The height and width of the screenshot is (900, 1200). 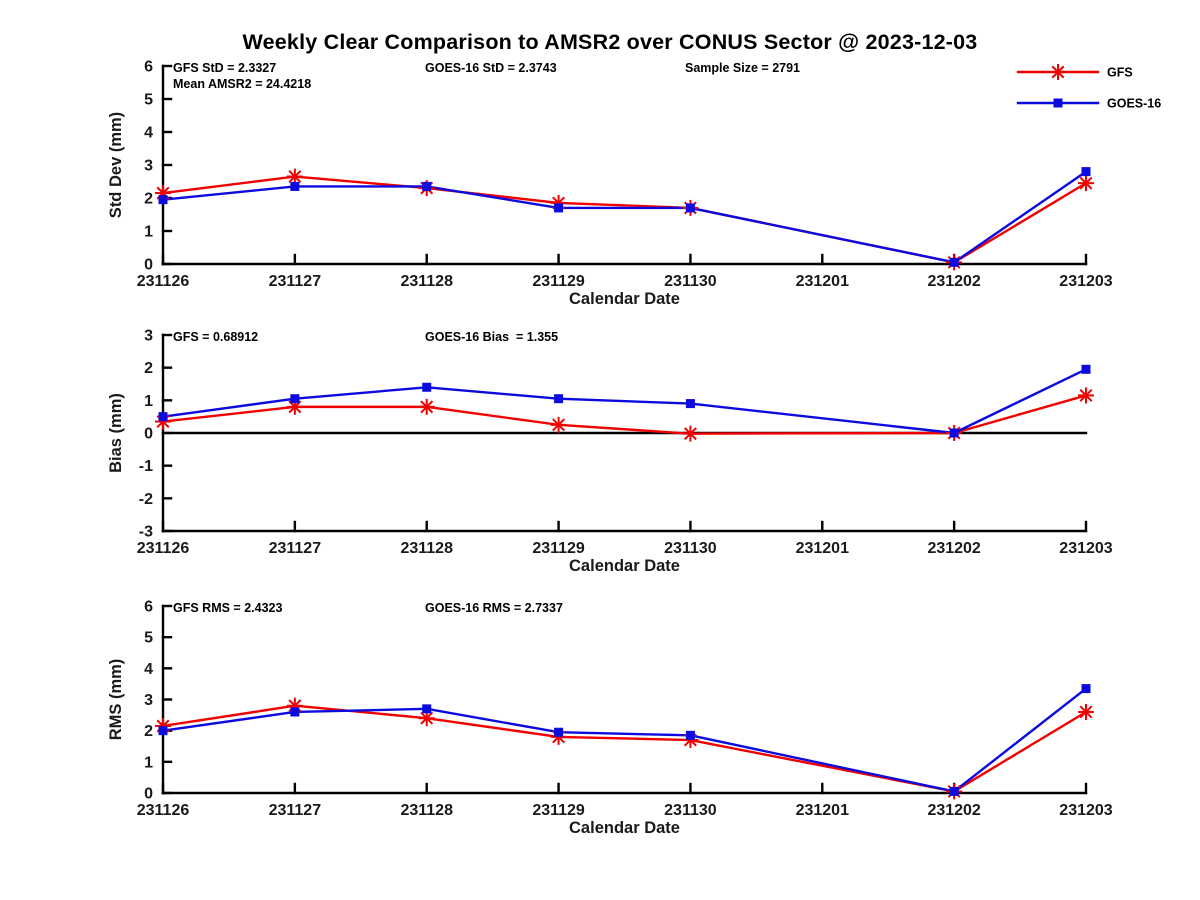 I want to click on annotation: Sample Size = 2791, so click(x=742, y=68).